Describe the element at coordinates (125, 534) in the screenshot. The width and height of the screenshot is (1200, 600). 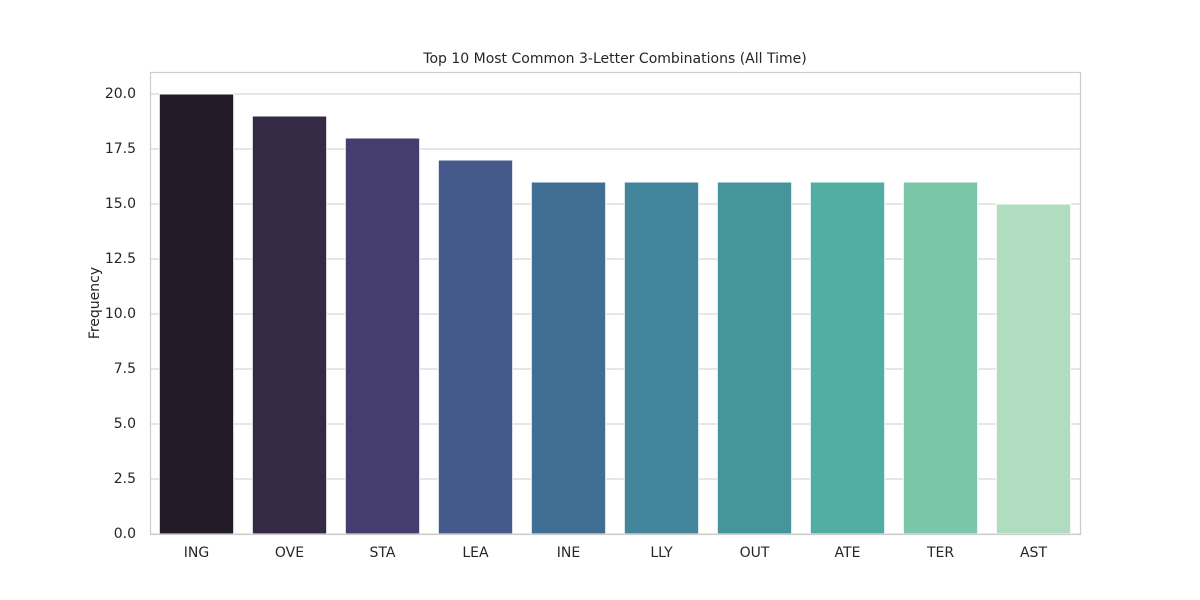
I see `y-tick-label: 0.0` at that location.